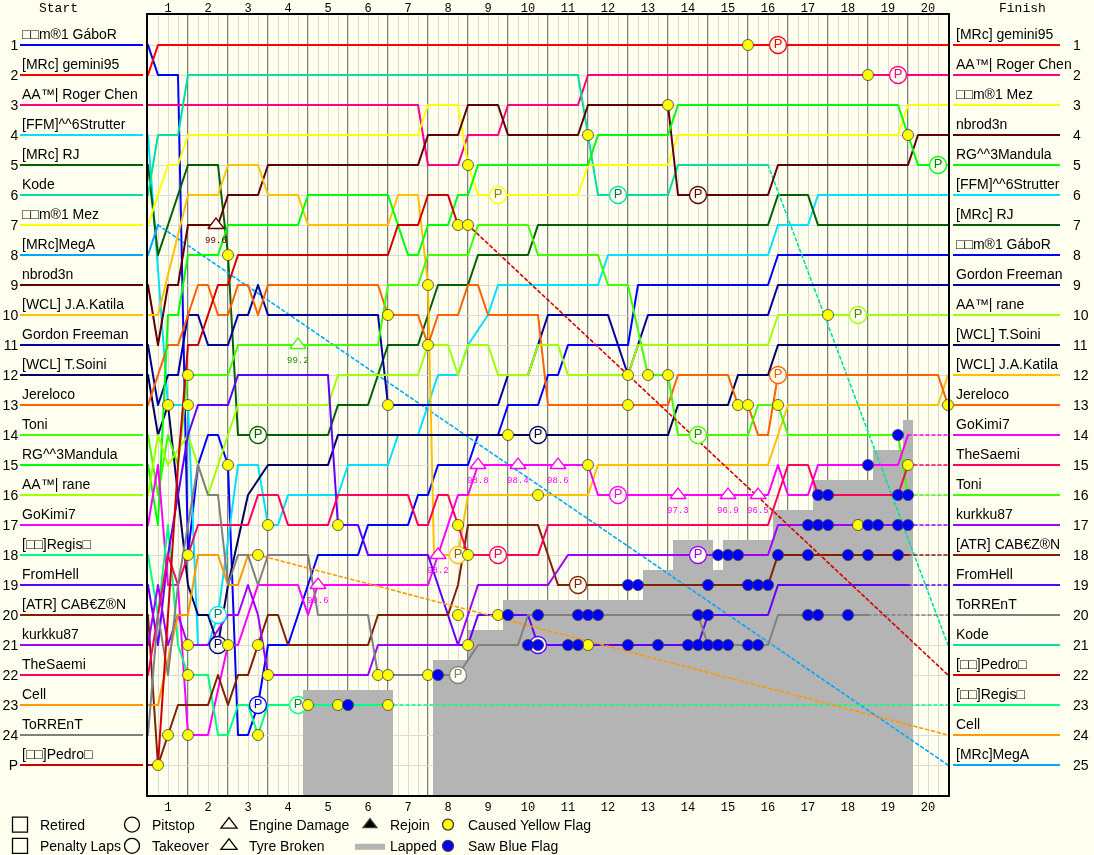 The width and height of the screenshot is (1094, 855). What do you see at coordinates (10, 704) in the screenshot?
I see `y-tick-label: 23` at bounding box center [10, 704].